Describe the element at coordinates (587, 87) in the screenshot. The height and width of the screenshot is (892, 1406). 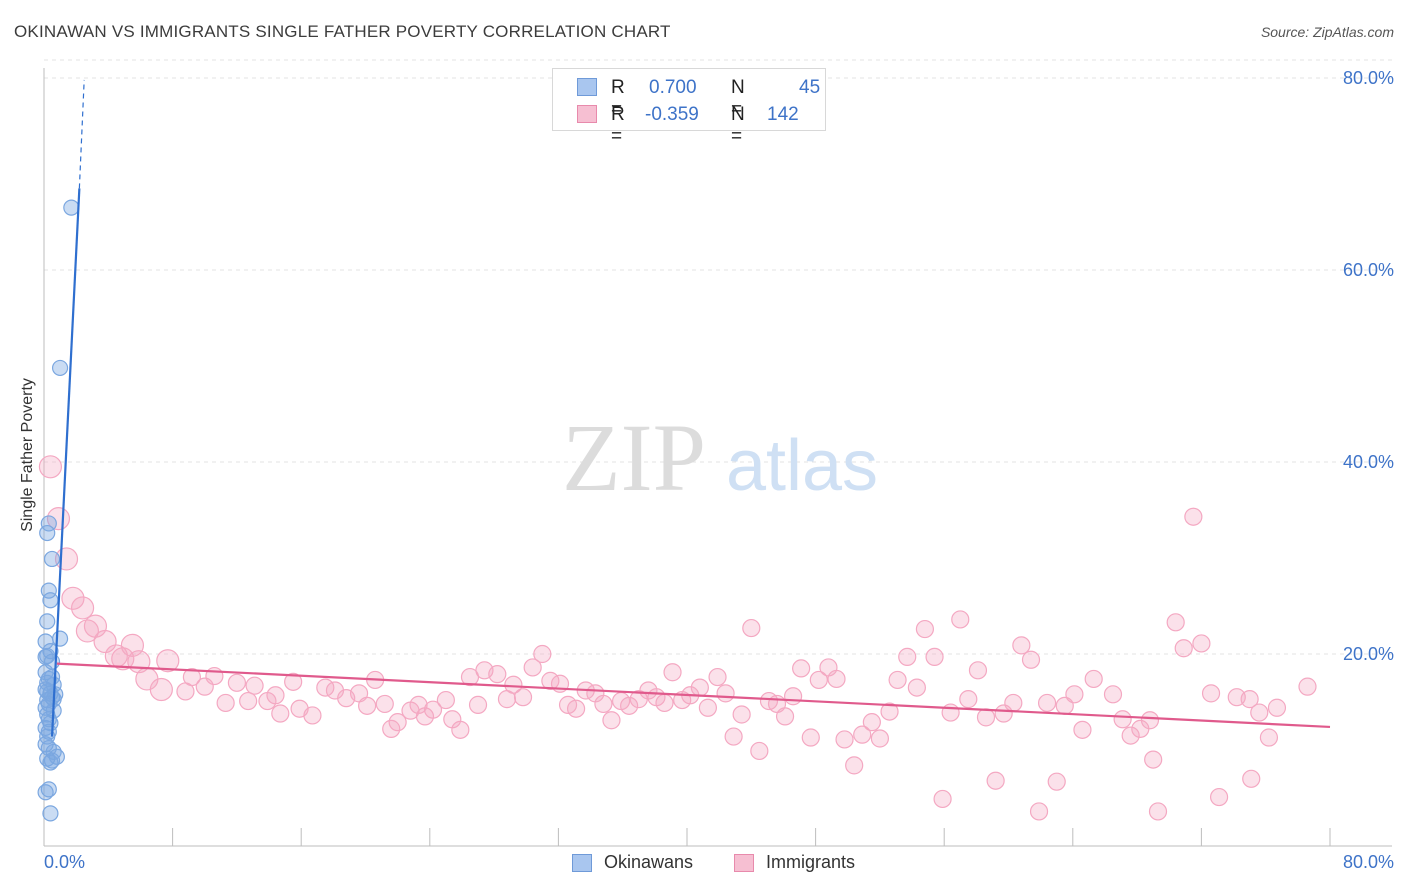
I see `okinawans-swatch` at that location.